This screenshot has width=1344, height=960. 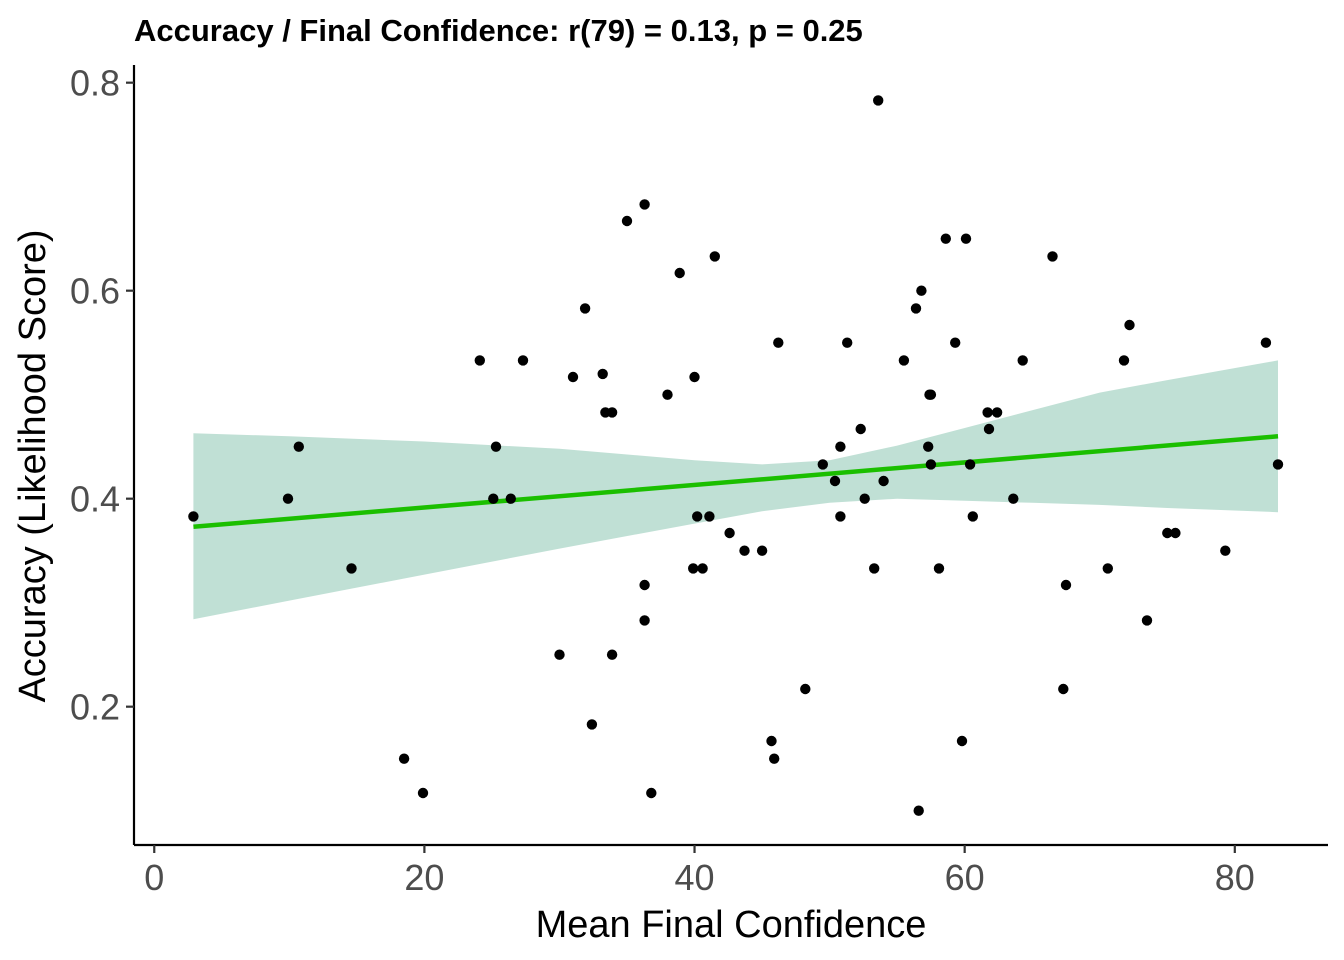 I want to click on y-axis-title: Accuracy (Likelihood Score), so click(x=33, y=465).